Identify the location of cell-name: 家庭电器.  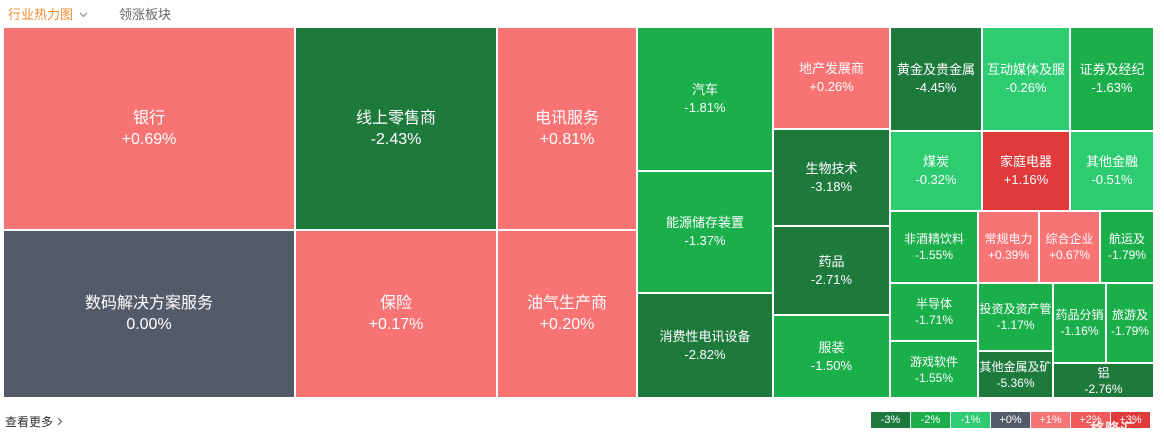
(1025, 161).